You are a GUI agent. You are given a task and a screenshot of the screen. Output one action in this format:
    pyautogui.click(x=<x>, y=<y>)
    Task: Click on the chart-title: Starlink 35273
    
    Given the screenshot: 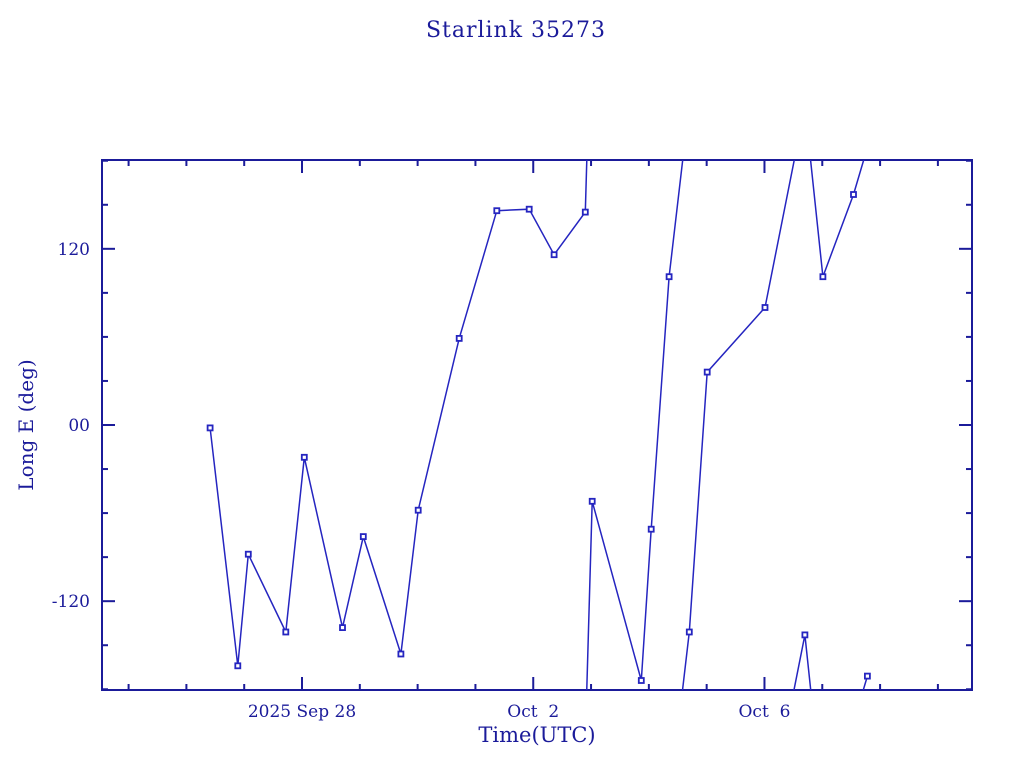 What is the action you would take?
    pyautogui.click(x=516, y=30)
    